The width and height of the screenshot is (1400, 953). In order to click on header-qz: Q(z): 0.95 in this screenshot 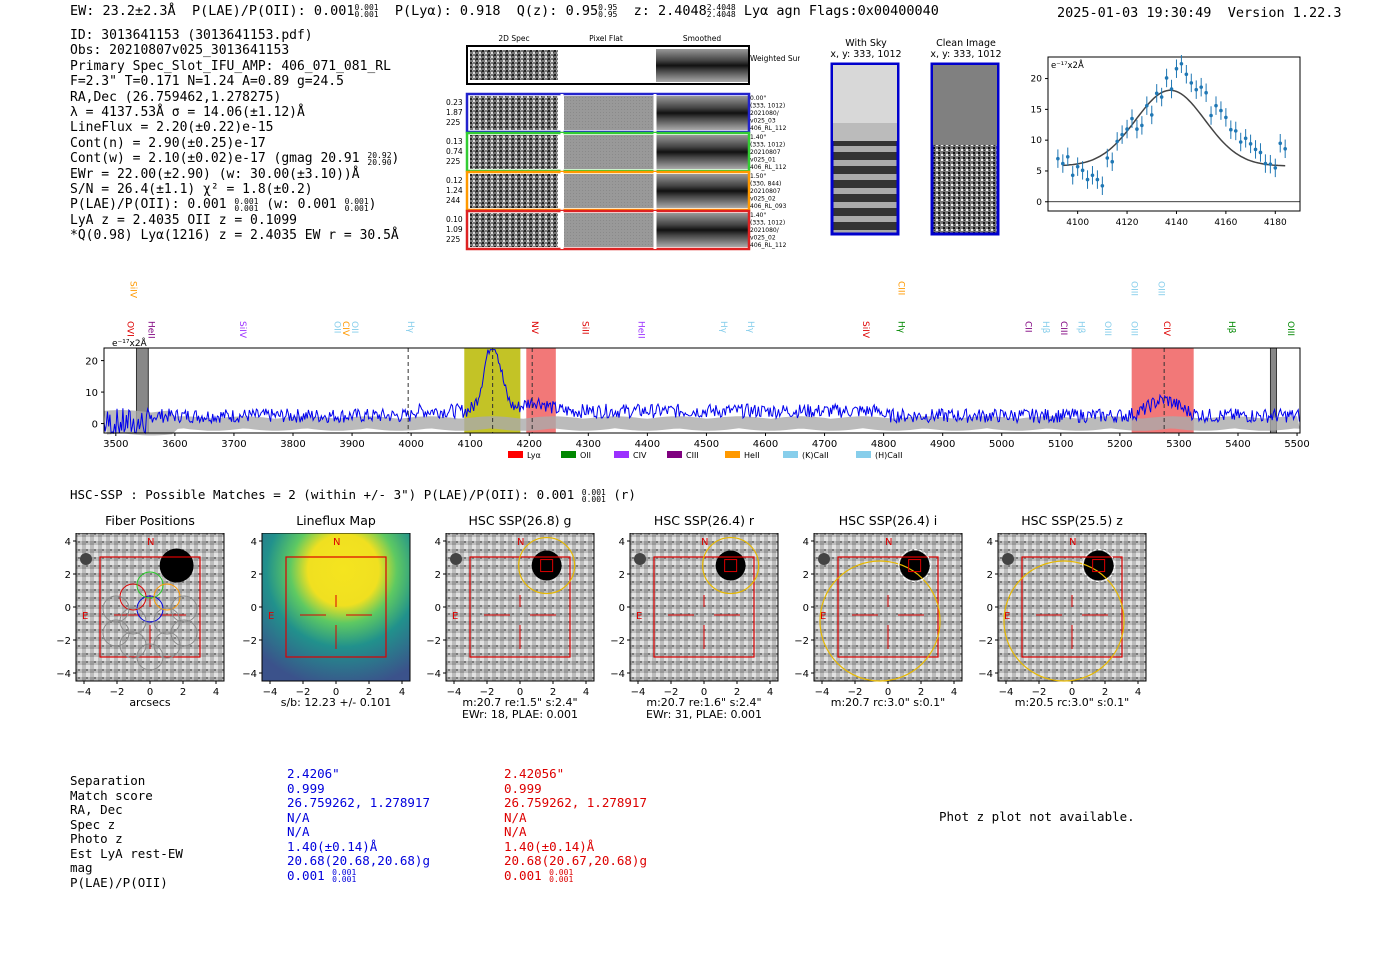, I will do `click(557, 11)`.